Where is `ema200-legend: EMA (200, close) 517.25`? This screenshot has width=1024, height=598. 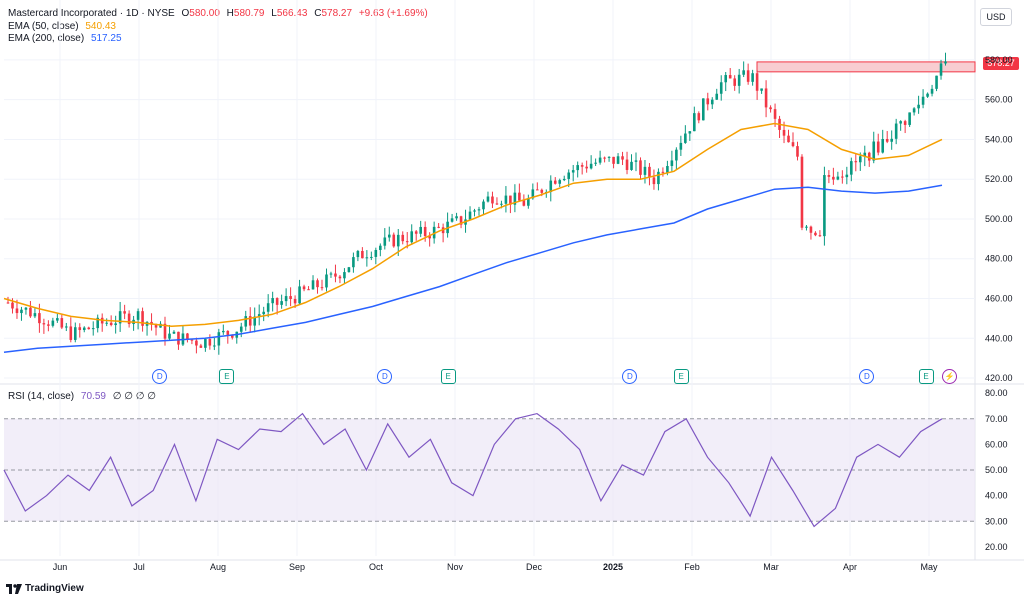 ema200-legend: EMA (200, close) 517.25 is located at coordinates (65, 39).